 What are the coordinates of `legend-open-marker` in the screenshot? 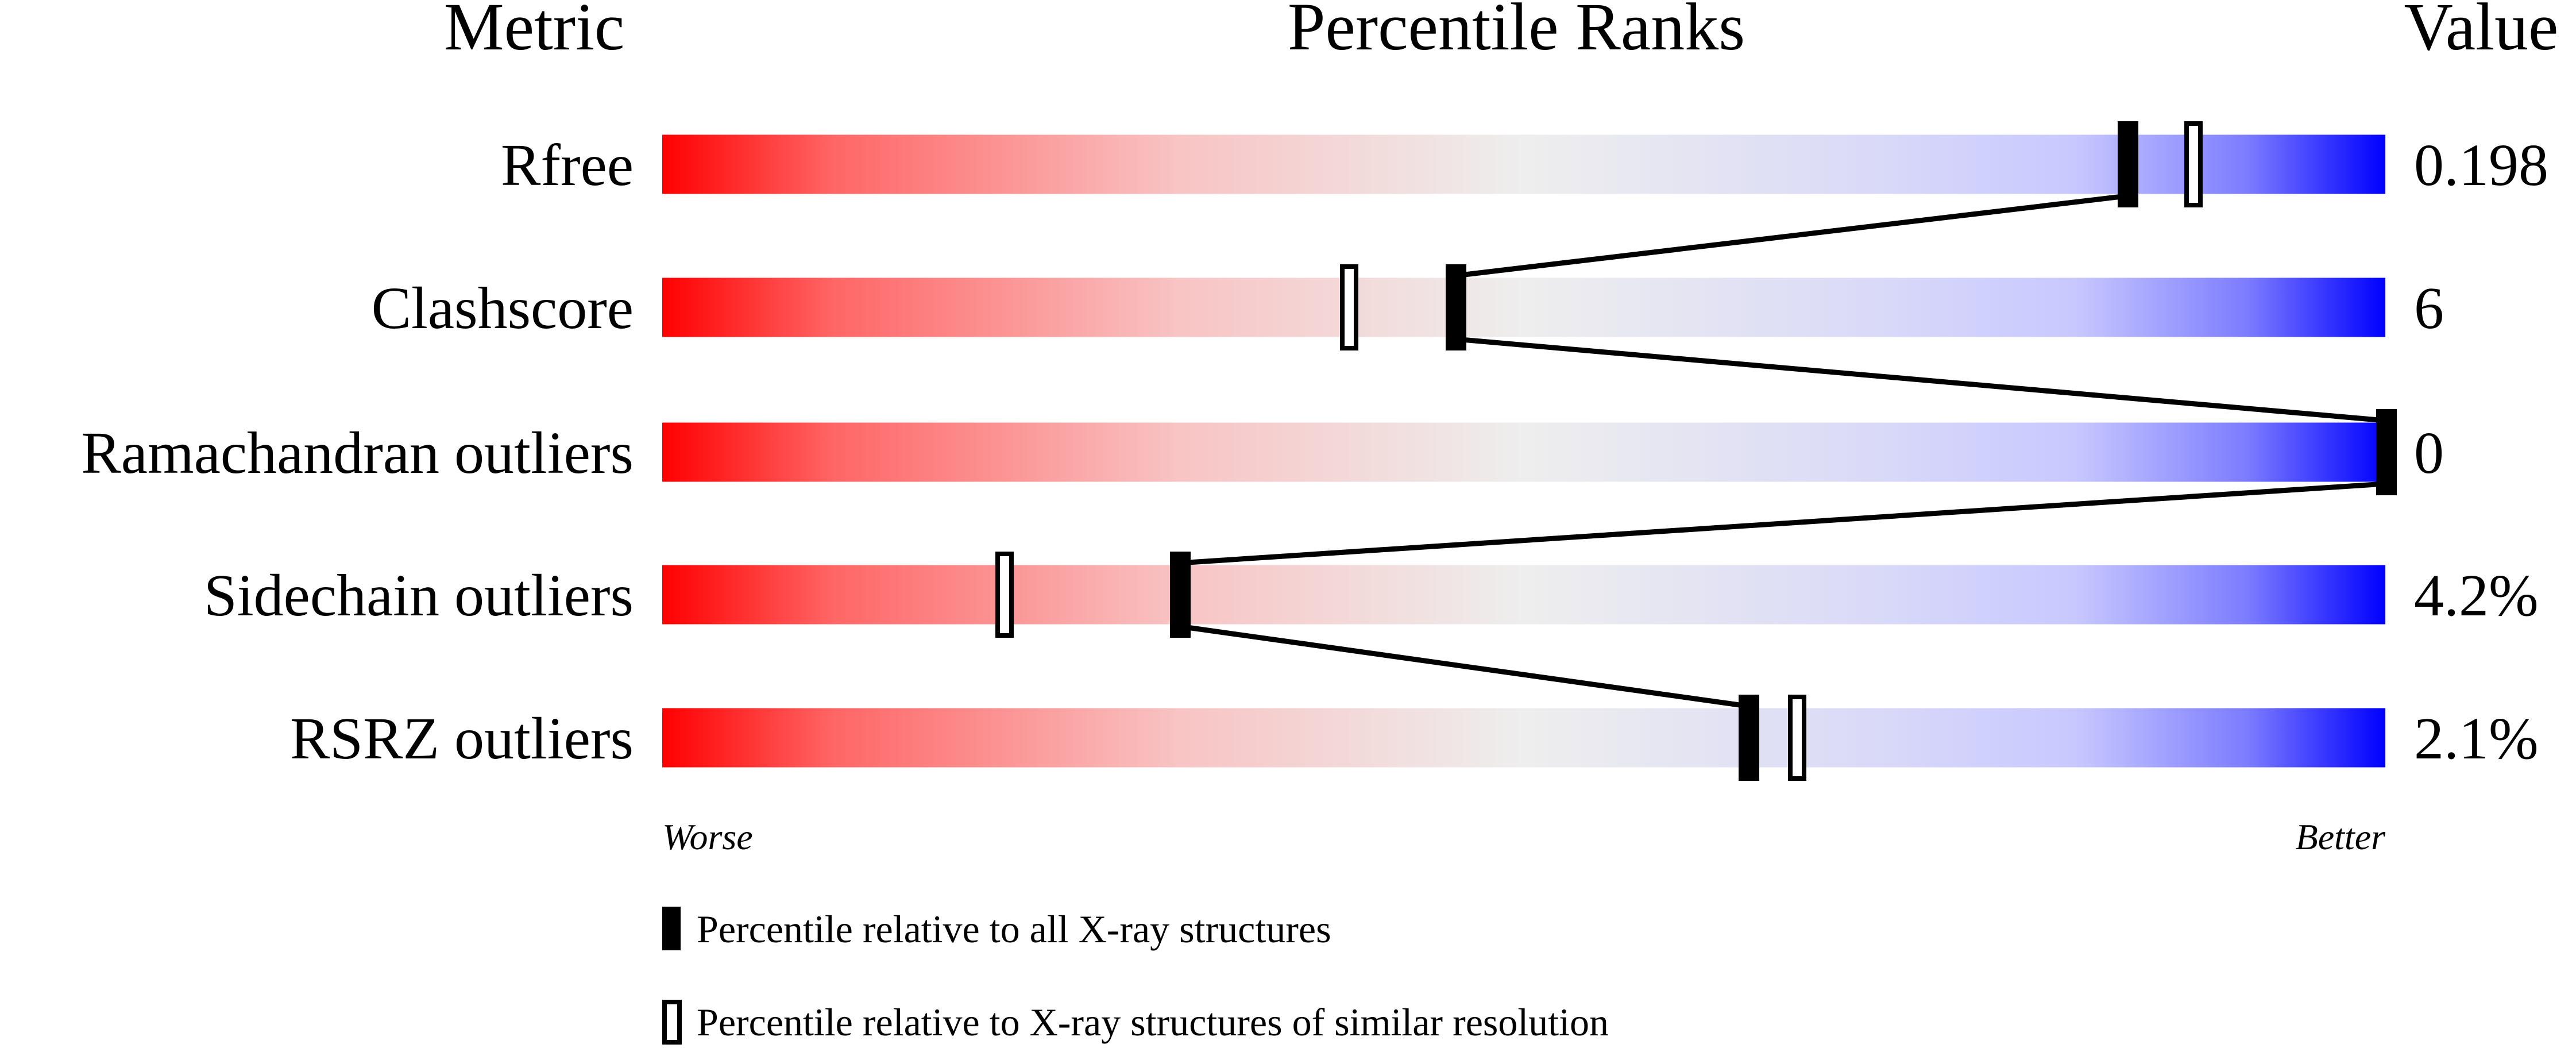 It's located at (672, 1022).